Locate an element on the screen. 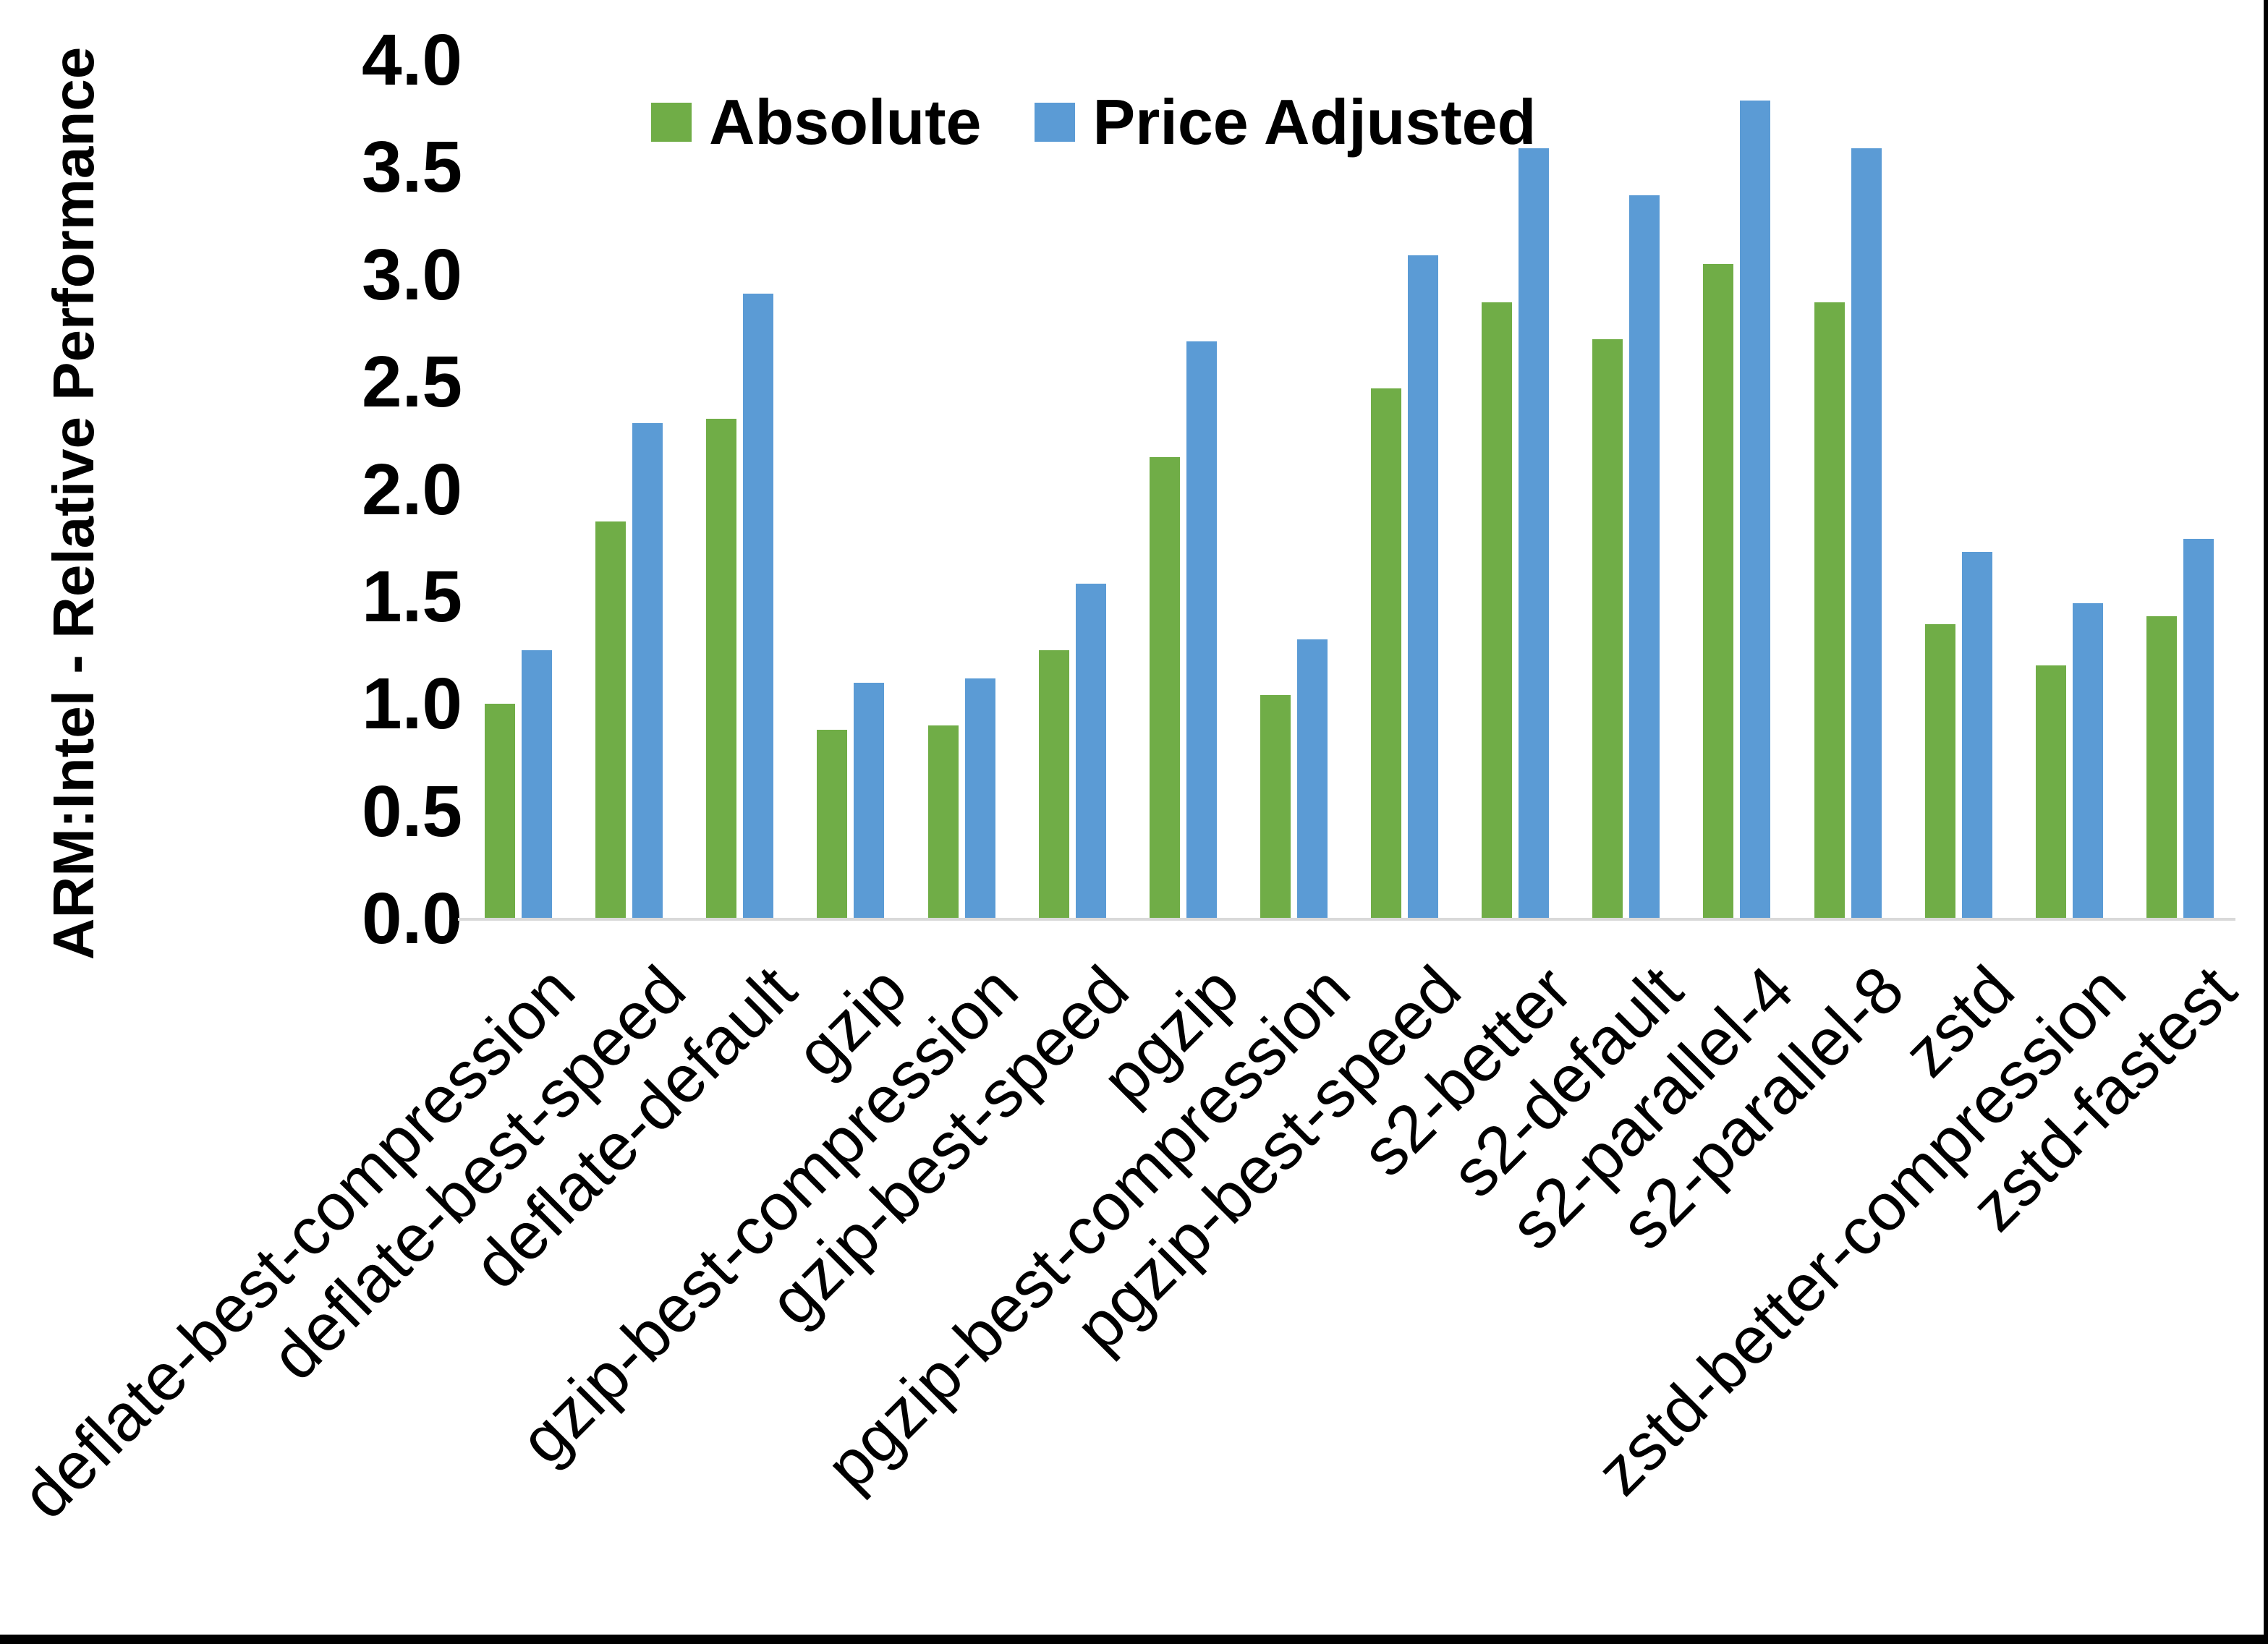 The height and width of the screenshot is (1644, 2268). y-tick-label: 1.5 is located at coordinates (411, 596).